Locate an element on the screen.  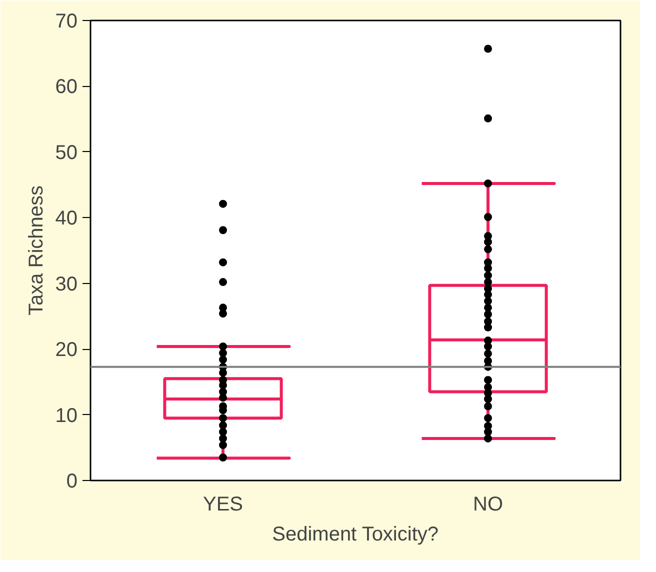
y-tick-label: 70 is located at coordinates (66, 21).